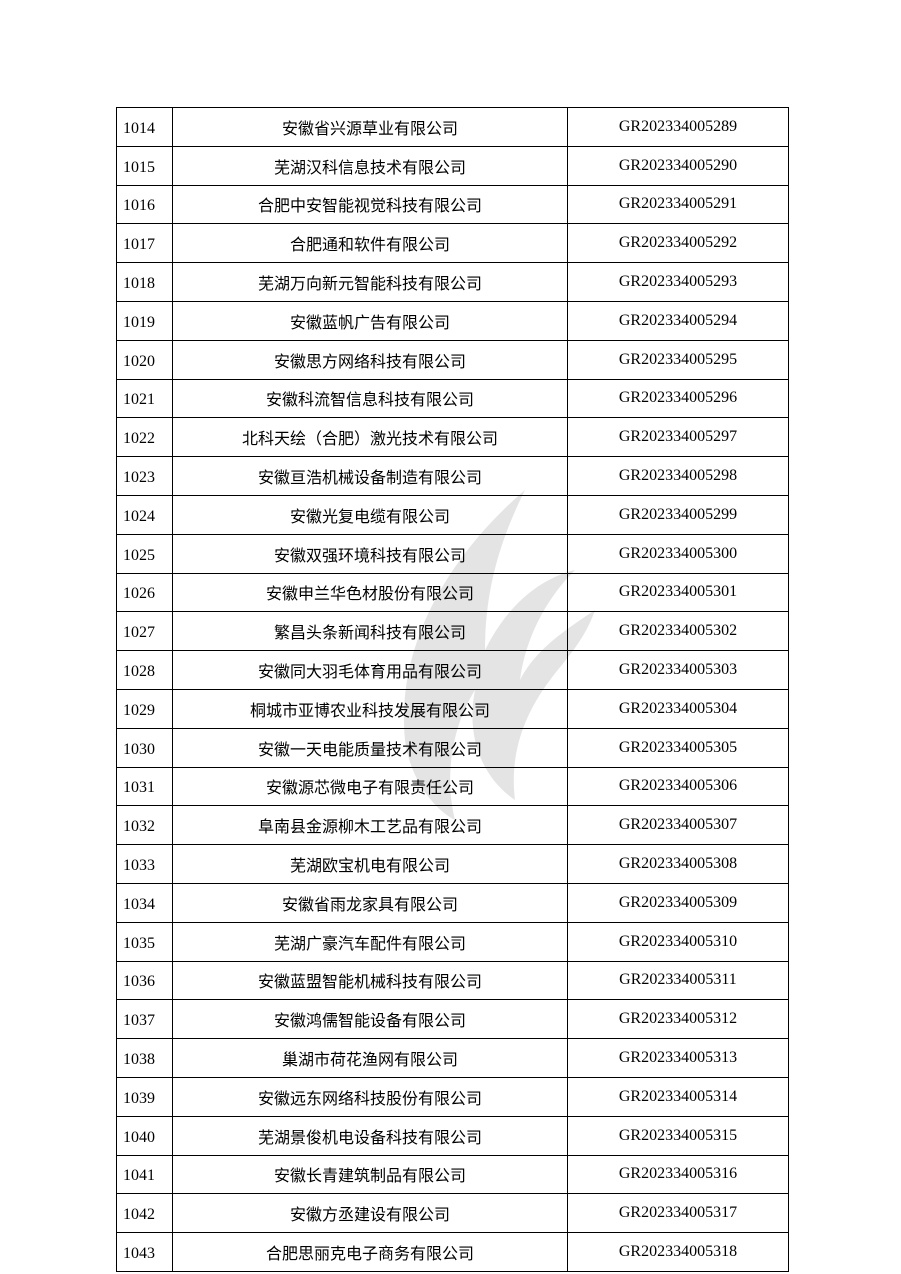  What do you see at coordinates (144, 1096) in the screenshot?
I see `row-number: 1039` at bounding box center [144, 1096].